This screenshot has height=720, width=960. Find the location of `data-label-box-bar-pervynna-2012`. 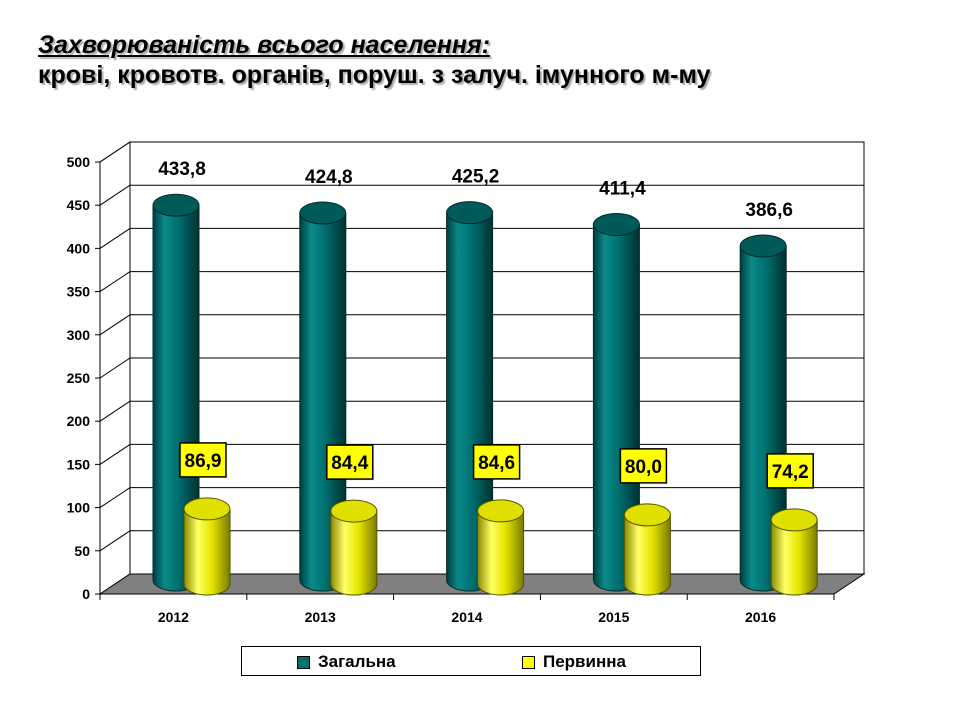

data-label-box-bar-pervynna-2012 is located at coordinates (203, 460).